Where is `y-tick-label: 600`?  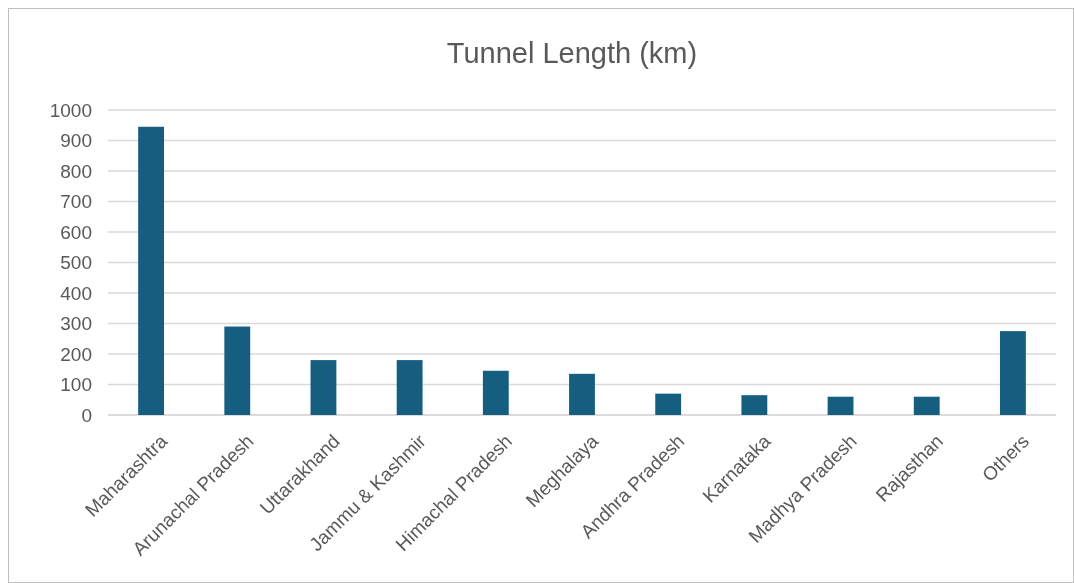 y-tick-label: 600 is located at coordinates (76, 232).